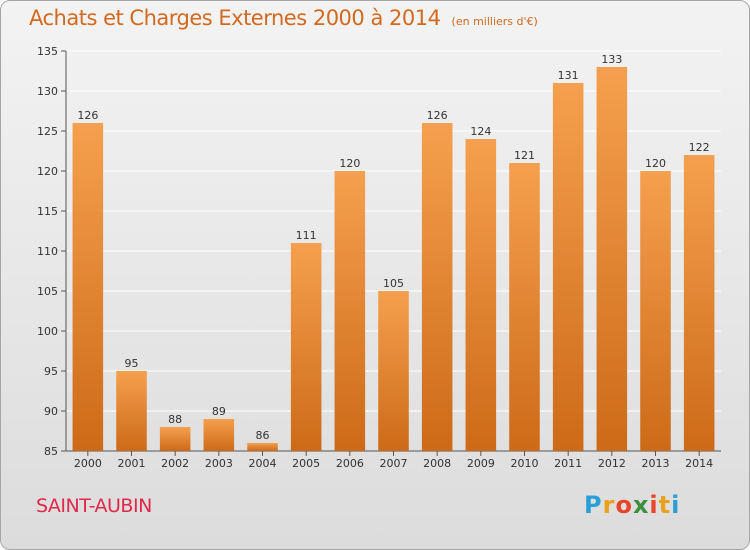  I want to click on data-label-2007: 105, so click(393, 283).